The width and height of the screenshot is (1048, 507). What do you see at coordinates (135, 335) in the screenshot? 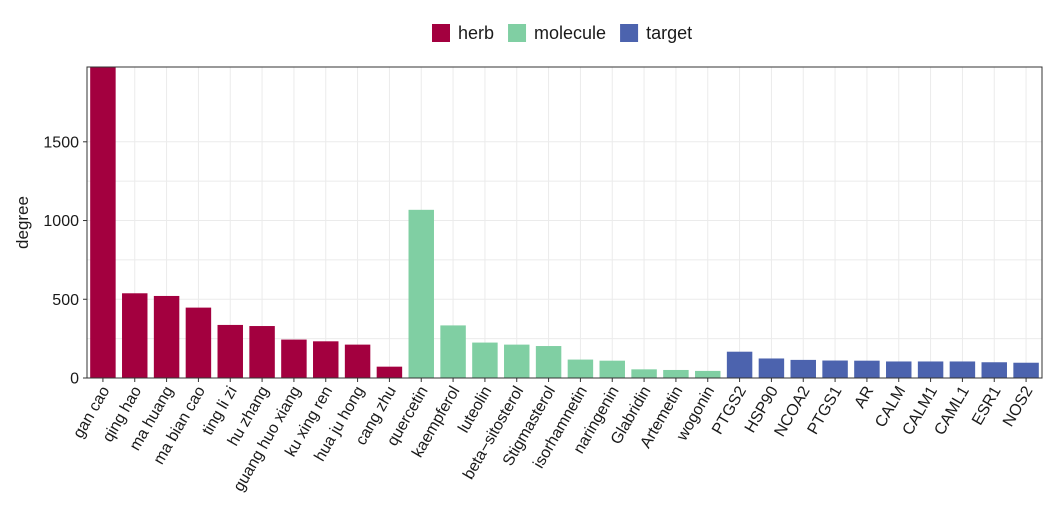
I see `bar-qing-hao` at bounding box center [135, 335].